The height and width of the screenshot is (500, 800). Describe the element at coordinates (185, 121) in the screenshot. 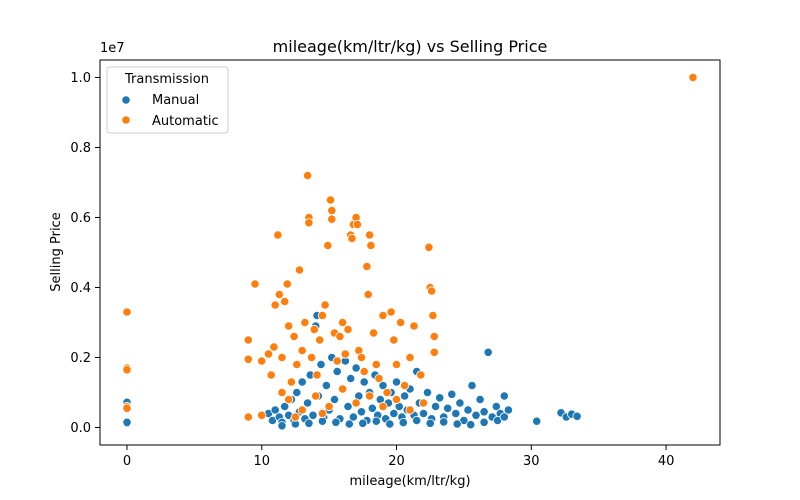

I see `legend-label-automatic: Automatic` at that location.